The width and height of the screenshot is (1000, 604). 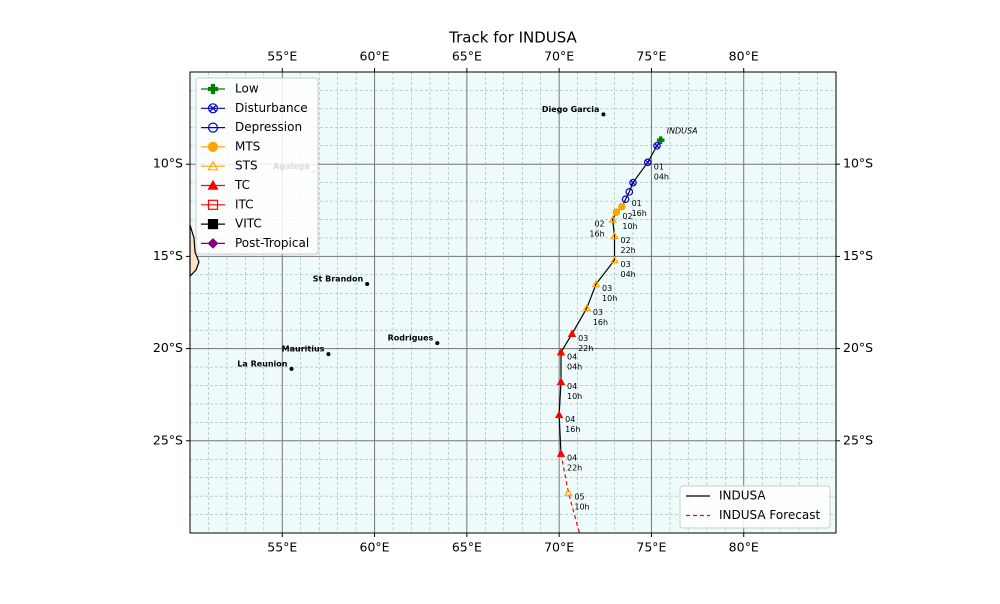 What do you see at coordinates (247, 89) in the screenshot?
I see `legend-label: Low` at bounding box center [247, 89].